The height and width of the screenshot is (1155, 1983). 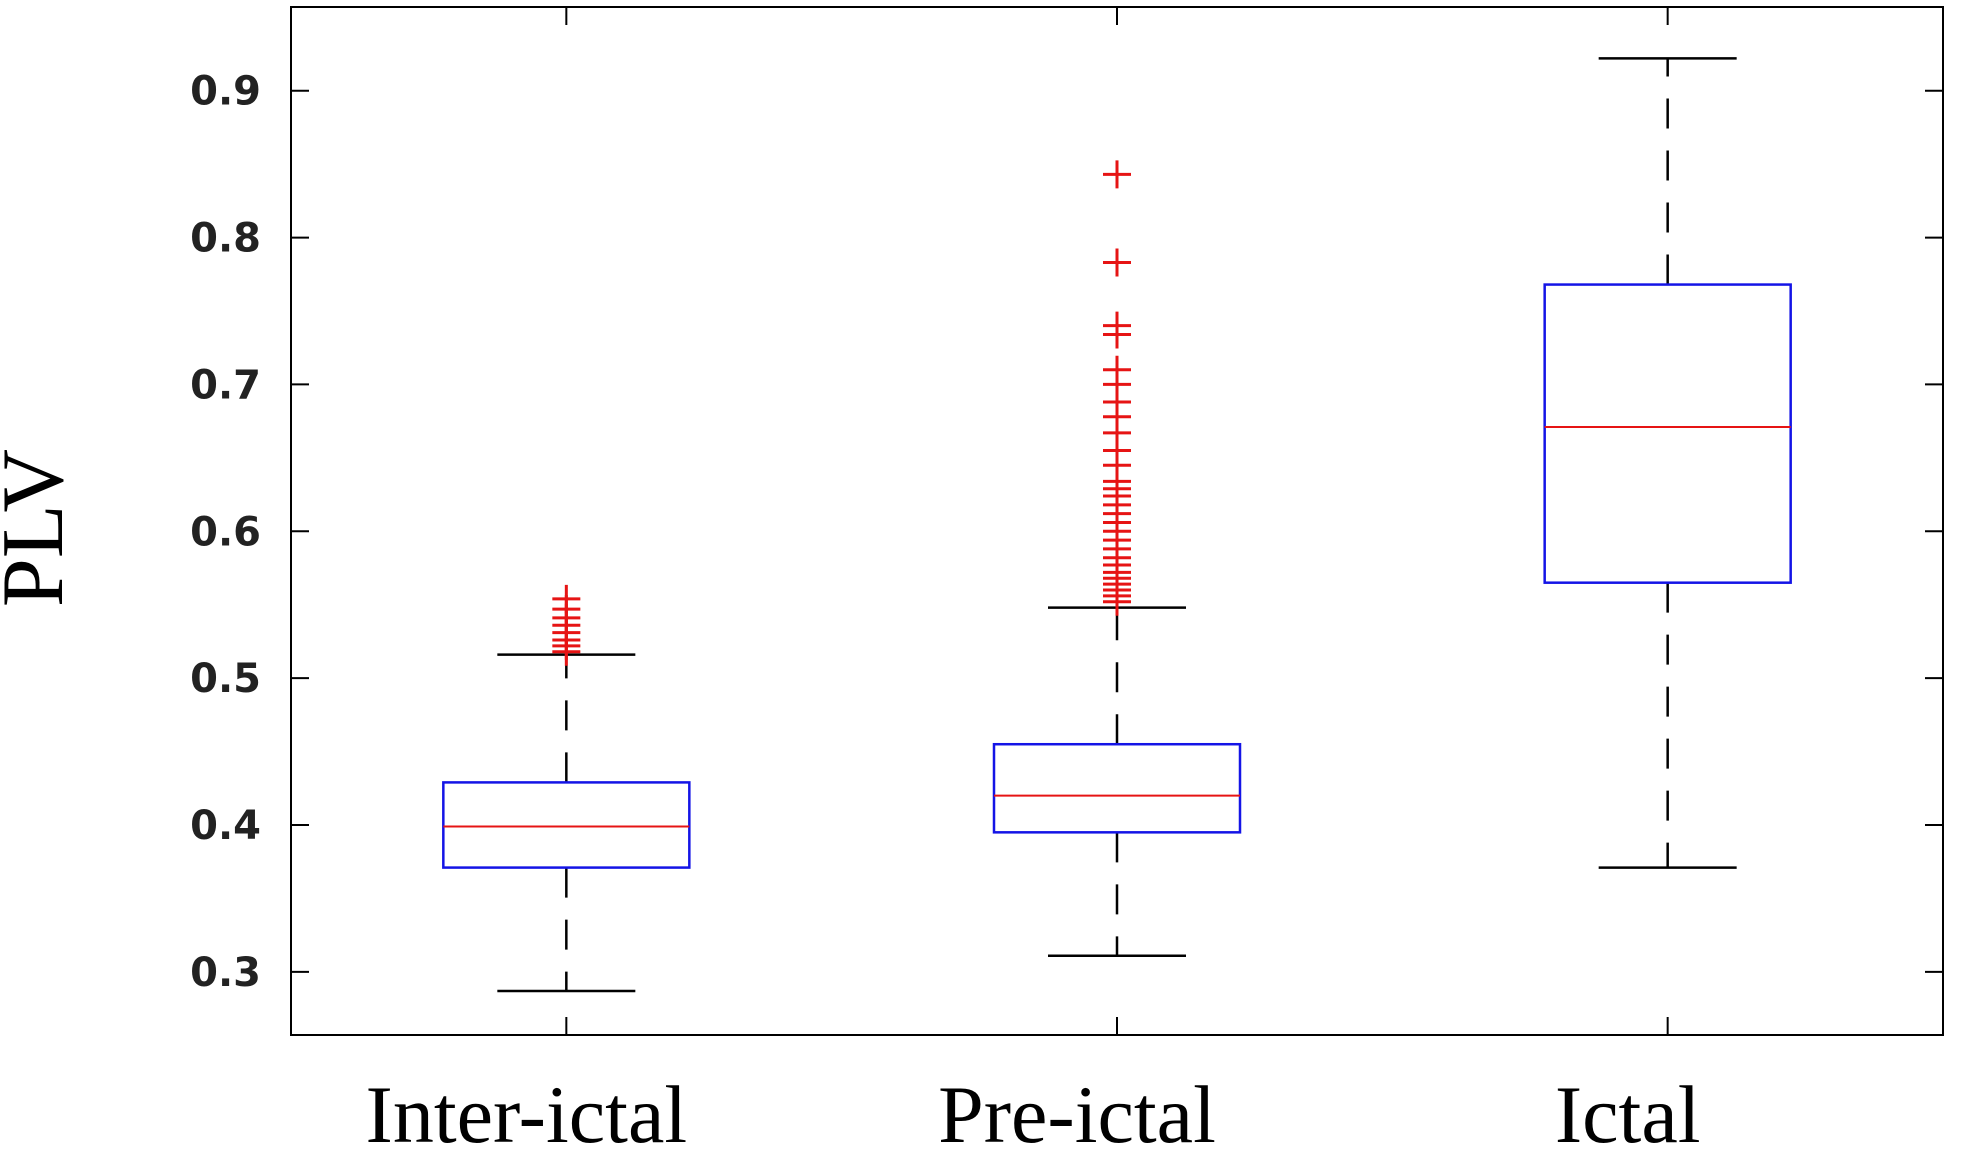 What do you see at coordinates (225, 239) in the screenshot?
I see `y-tick-label-5: 0.8` at bounding box center [225, 239].